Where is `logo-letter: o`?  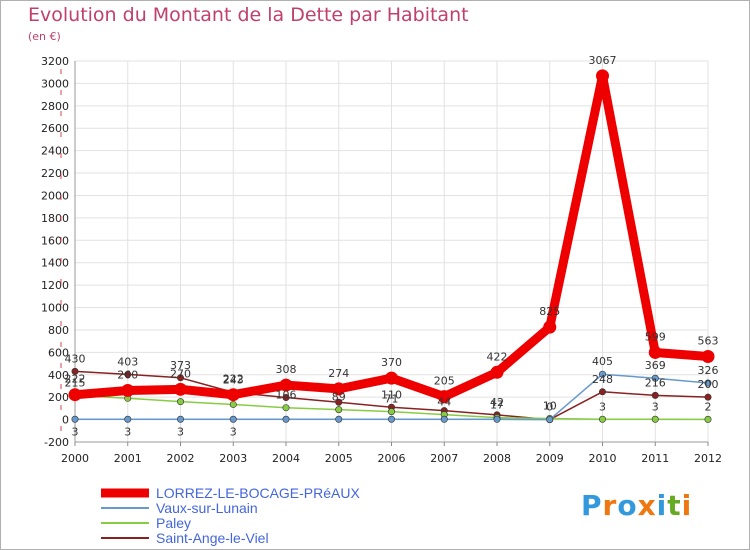
logo-letter: o is located at coordinates (627, 505).